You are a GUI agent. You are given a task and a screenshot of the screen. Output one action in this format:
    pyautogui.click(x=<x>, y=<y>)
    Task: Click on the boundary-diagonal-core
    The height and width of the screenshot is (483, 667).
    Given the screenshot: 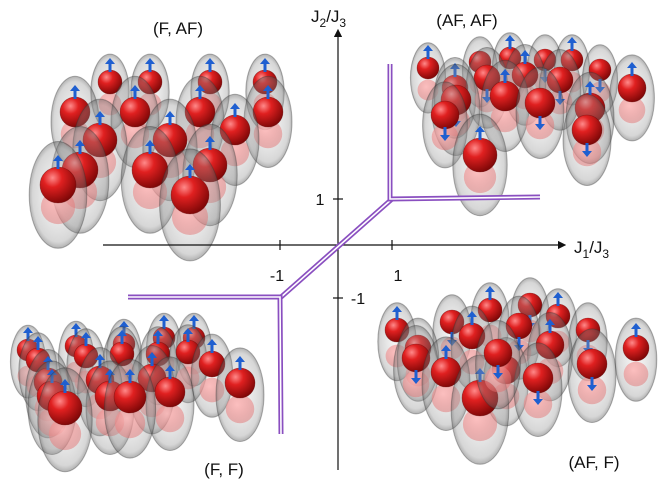 What is the action you would take?
    pyautogui.click(x=336, y=248)
    